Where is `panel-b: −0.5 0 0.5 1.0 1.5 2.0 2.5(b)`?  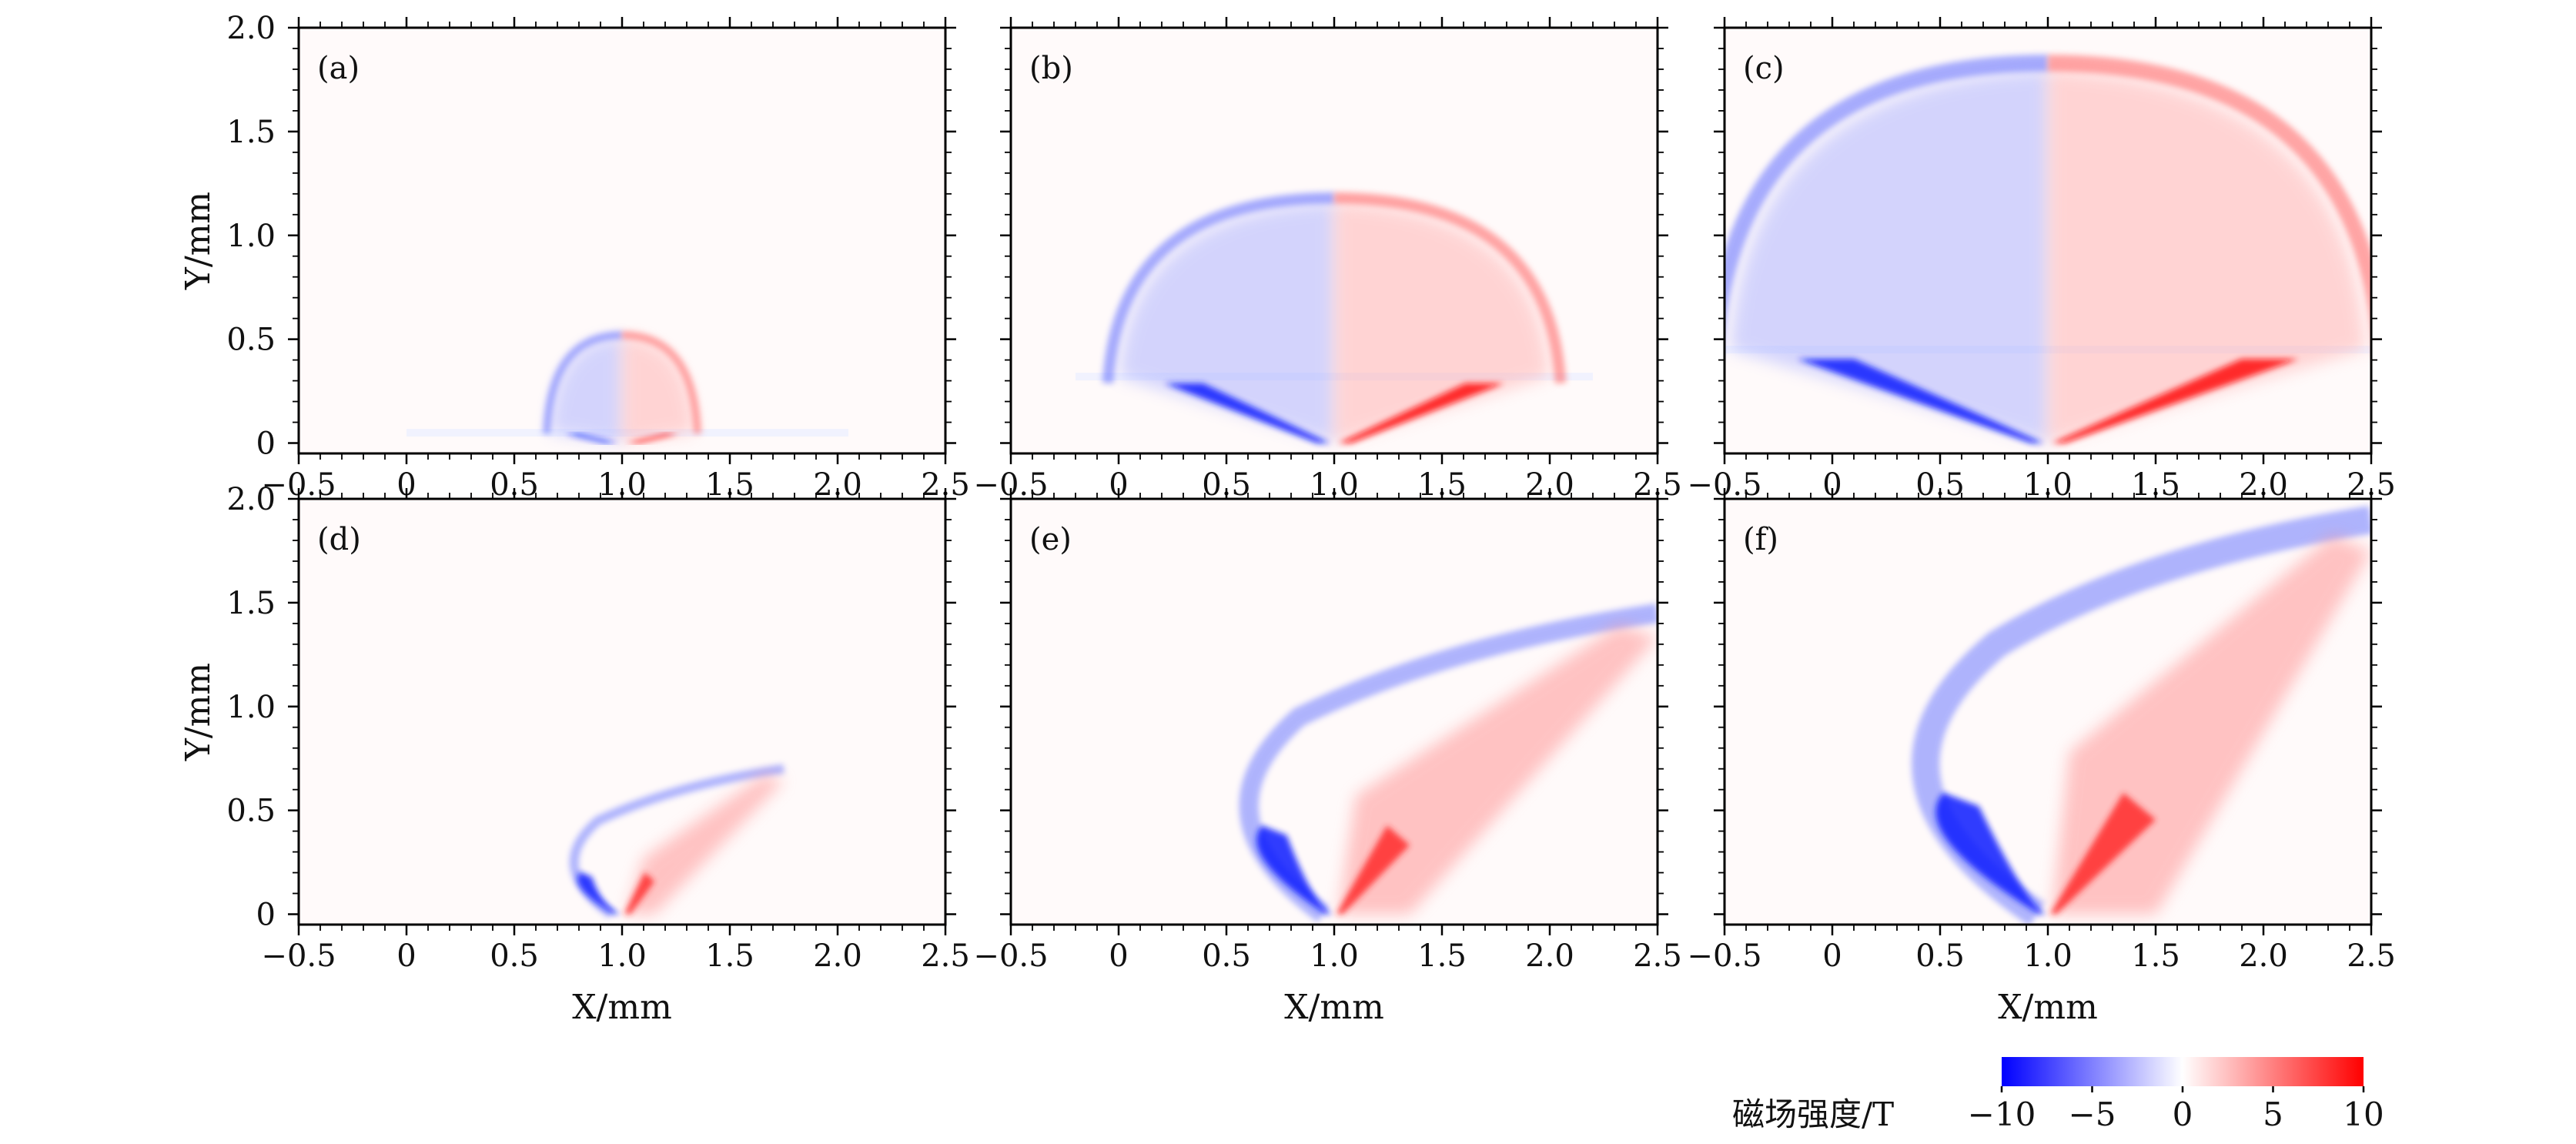
panel-b: −0.5 0 0.5 1.0 1.5 2.0 2.5(b) is located at coordinates (1328, 260).